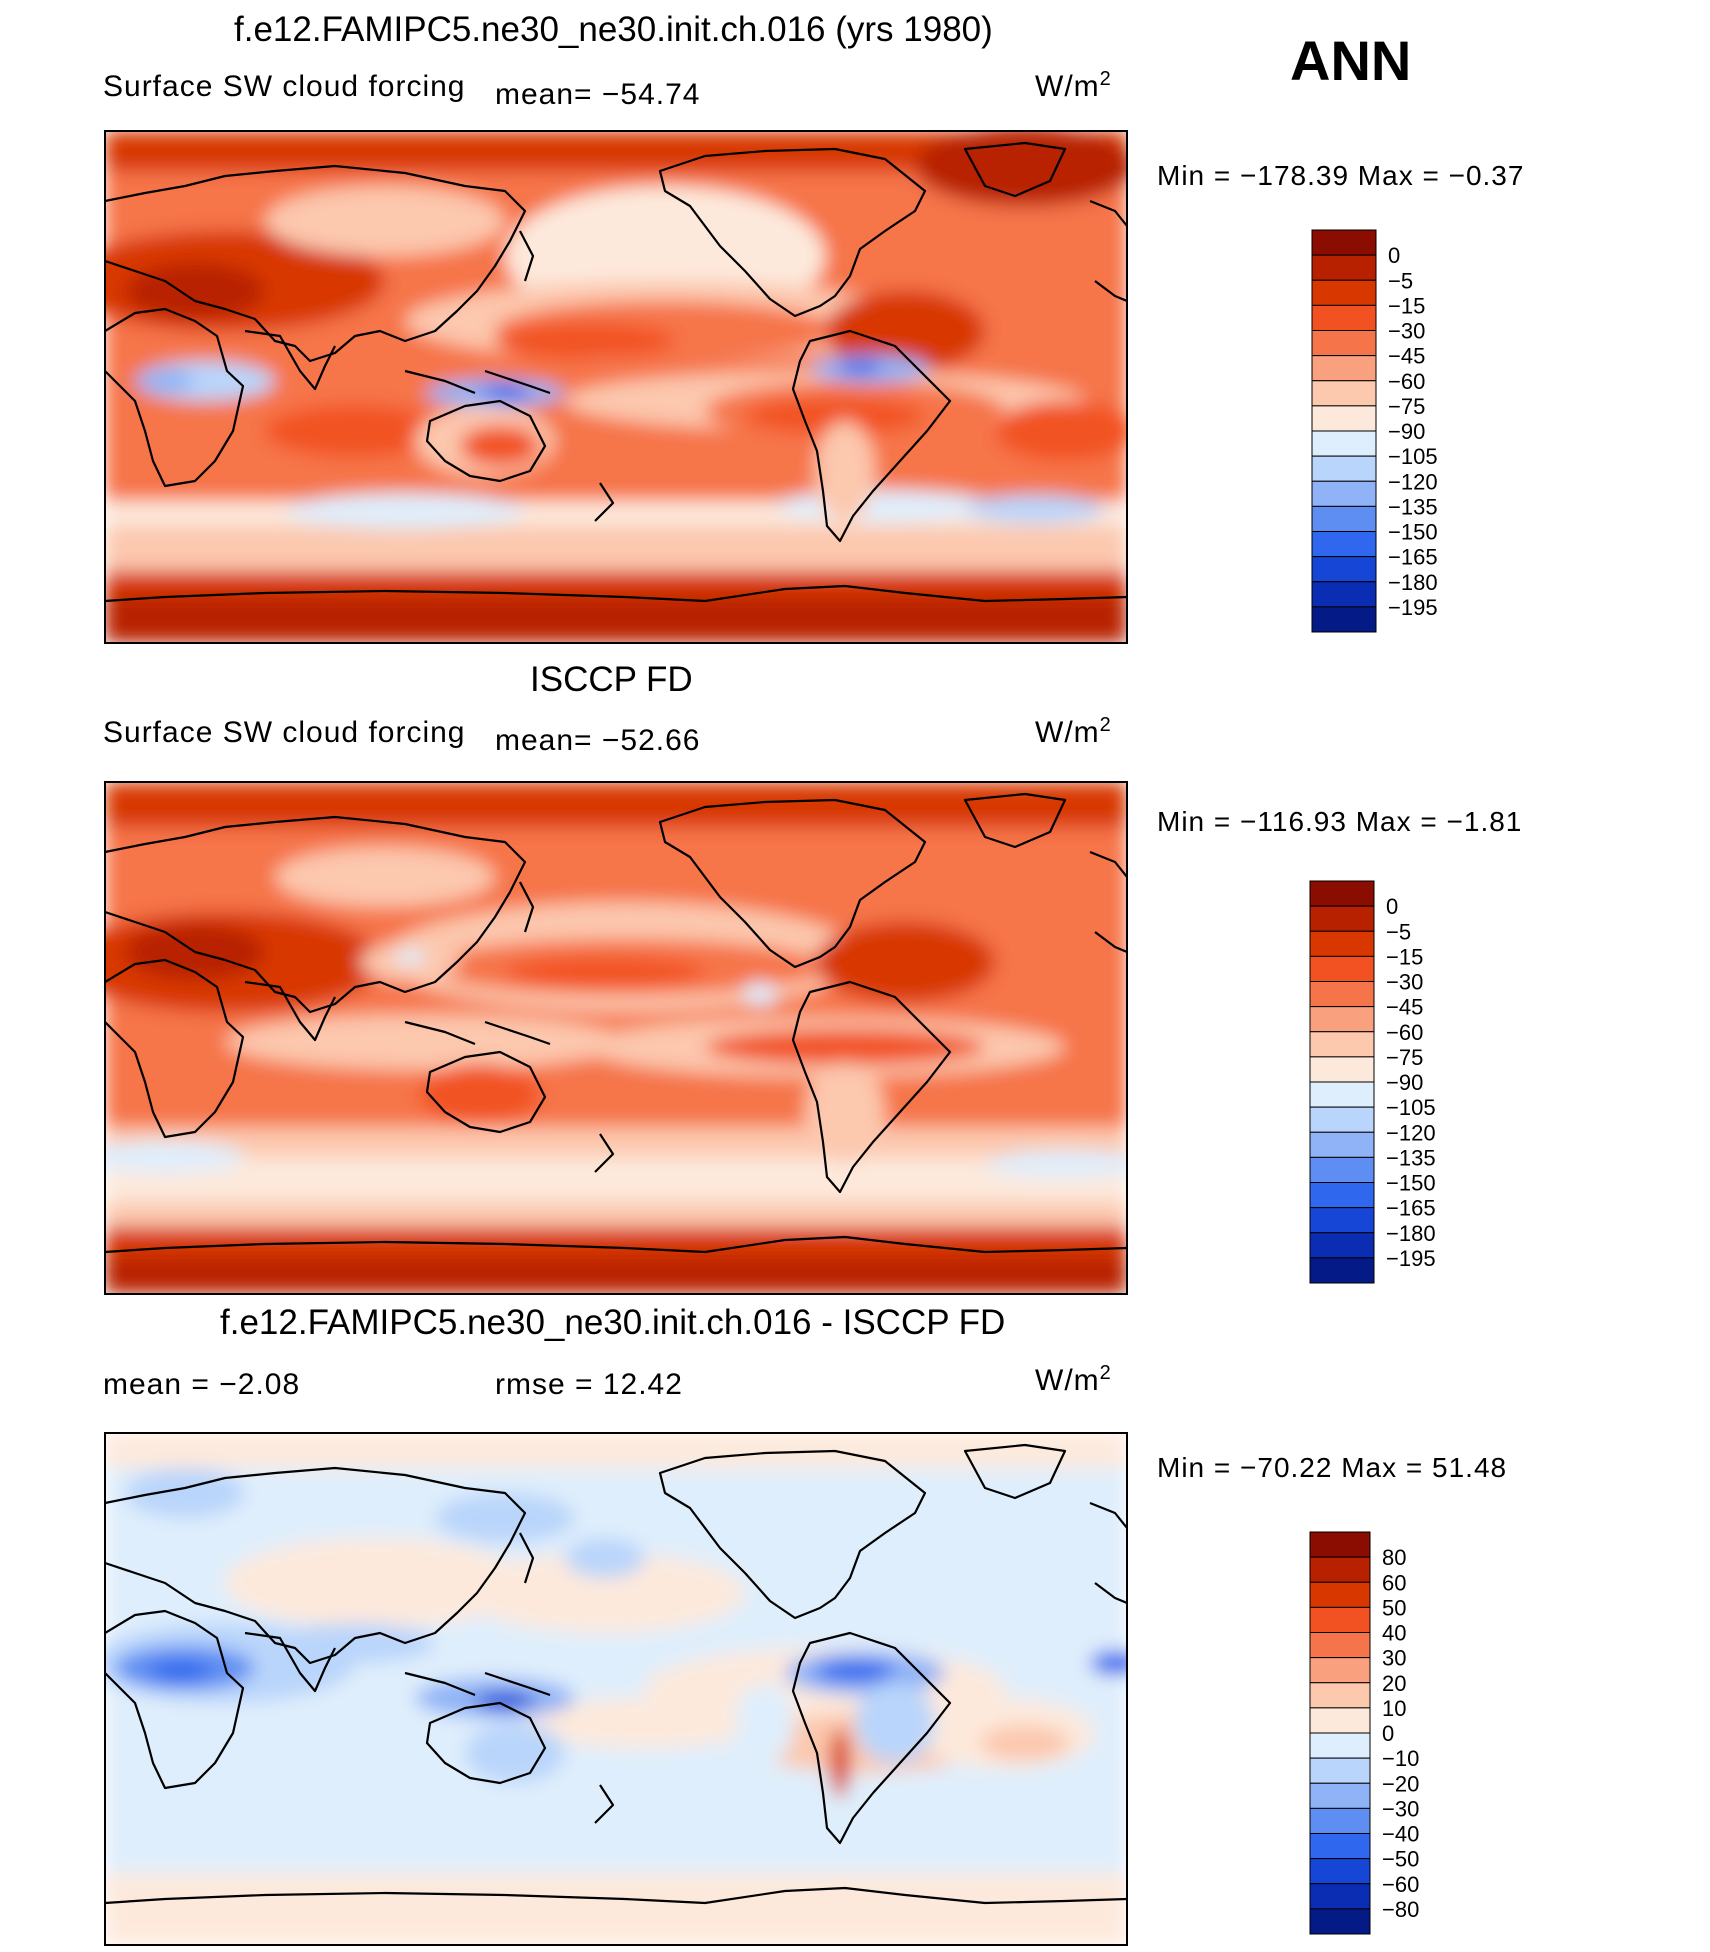  I want to click on colorbar-3-tick-label: −60, so click(1400, 1884).